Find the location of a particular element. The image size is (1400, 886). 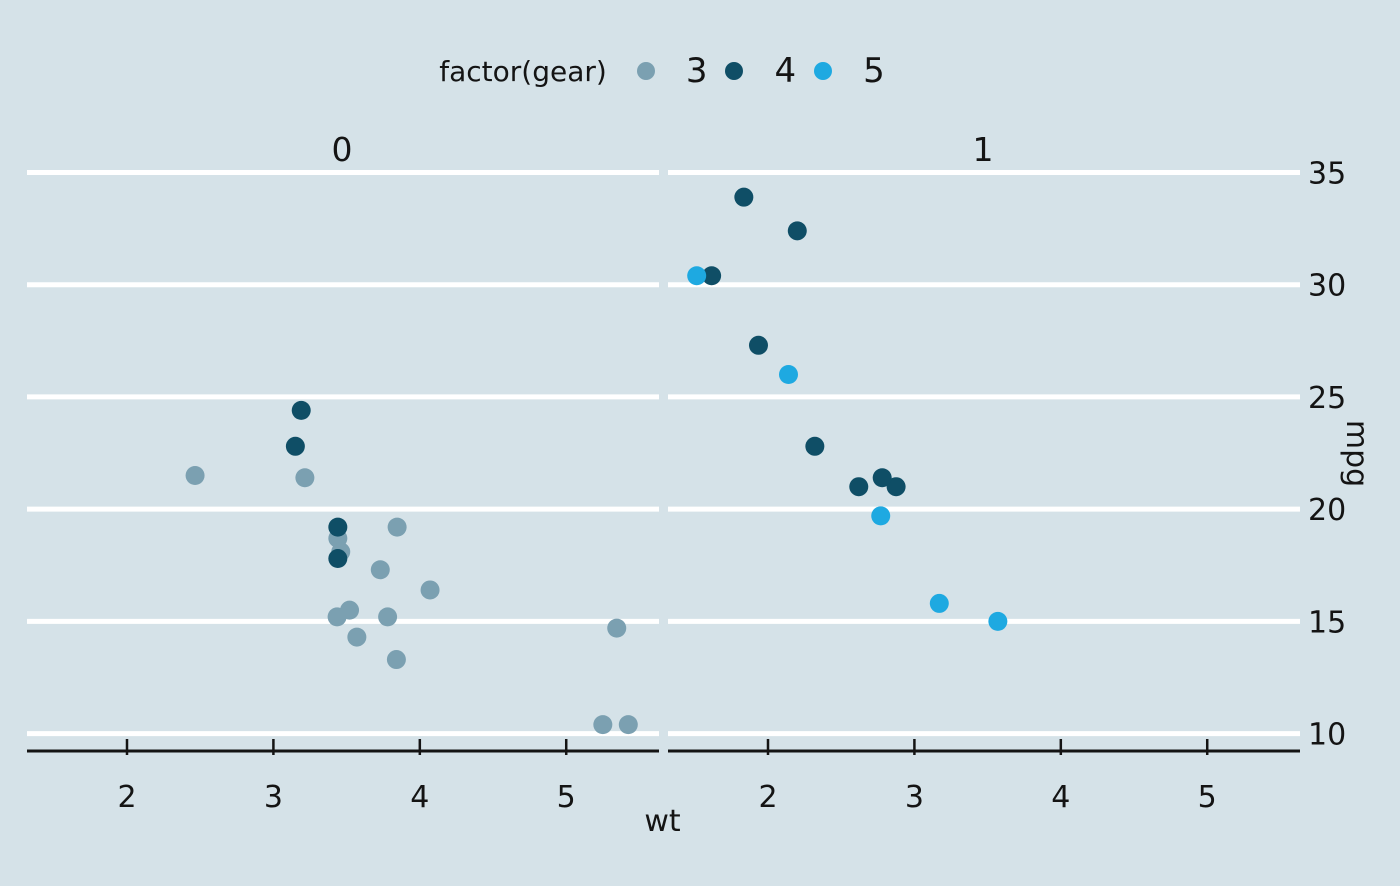

legend-title: factor(gear) is located at coordinates (523, 71).